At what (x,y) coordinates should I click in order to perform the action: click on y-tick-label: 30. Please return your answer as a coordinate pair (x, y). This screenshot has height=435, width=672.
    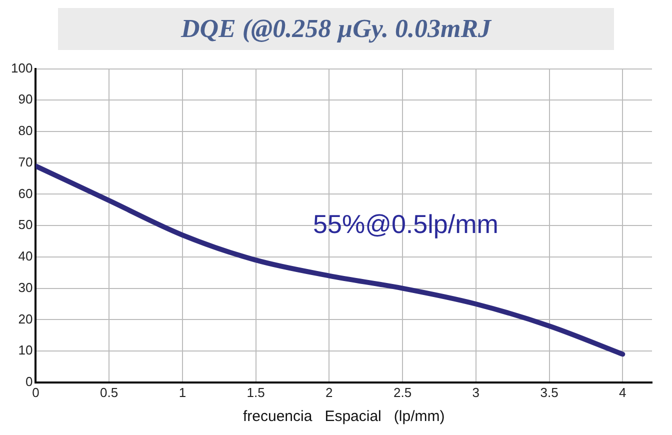
    Looking at the image, I should click on (25, 287).